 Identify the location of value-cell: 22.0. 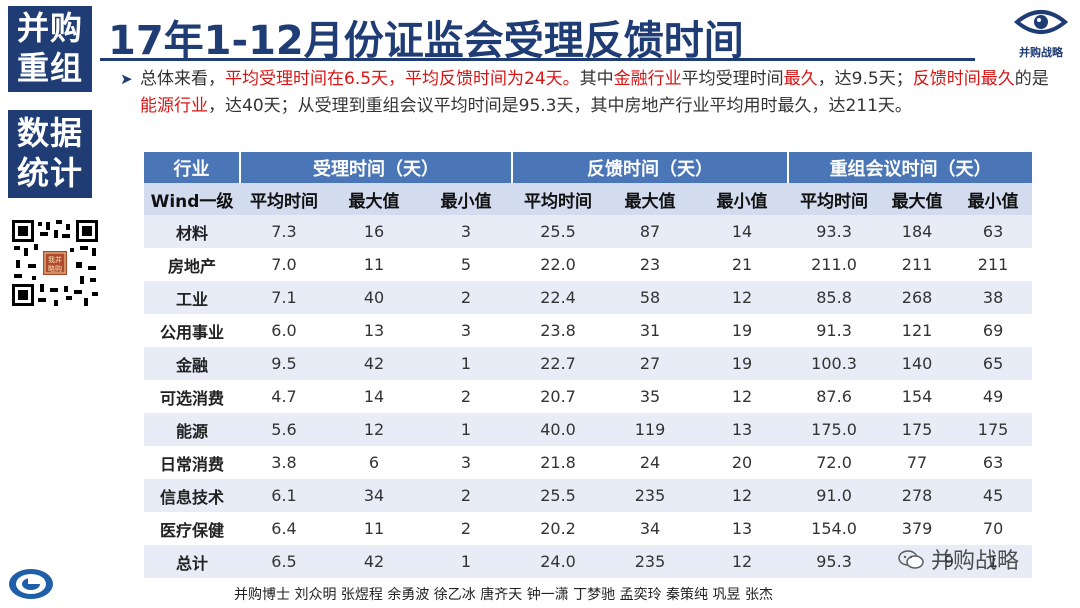
(558, 264).